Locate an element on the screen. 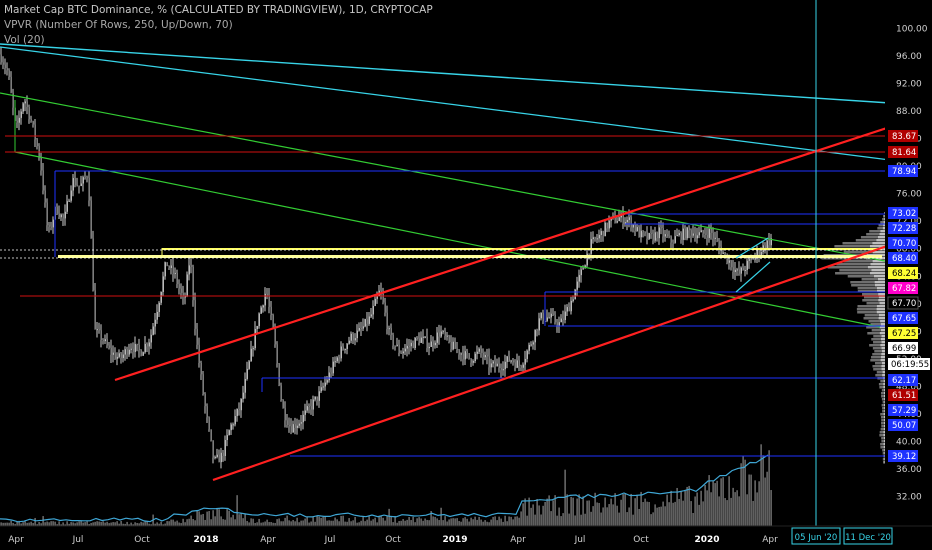  level-badge-label: 83.67 is located at coordinates (904, 137).